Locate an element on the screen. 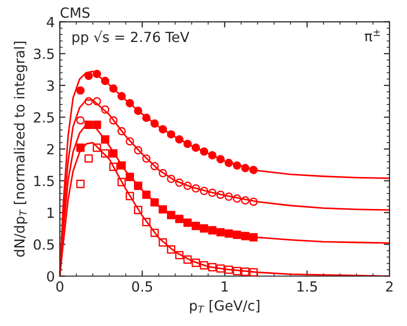 The height and width of the screenshot is (326, 407). y-tick-label: 2.5 is located at coordinates (44, 117).